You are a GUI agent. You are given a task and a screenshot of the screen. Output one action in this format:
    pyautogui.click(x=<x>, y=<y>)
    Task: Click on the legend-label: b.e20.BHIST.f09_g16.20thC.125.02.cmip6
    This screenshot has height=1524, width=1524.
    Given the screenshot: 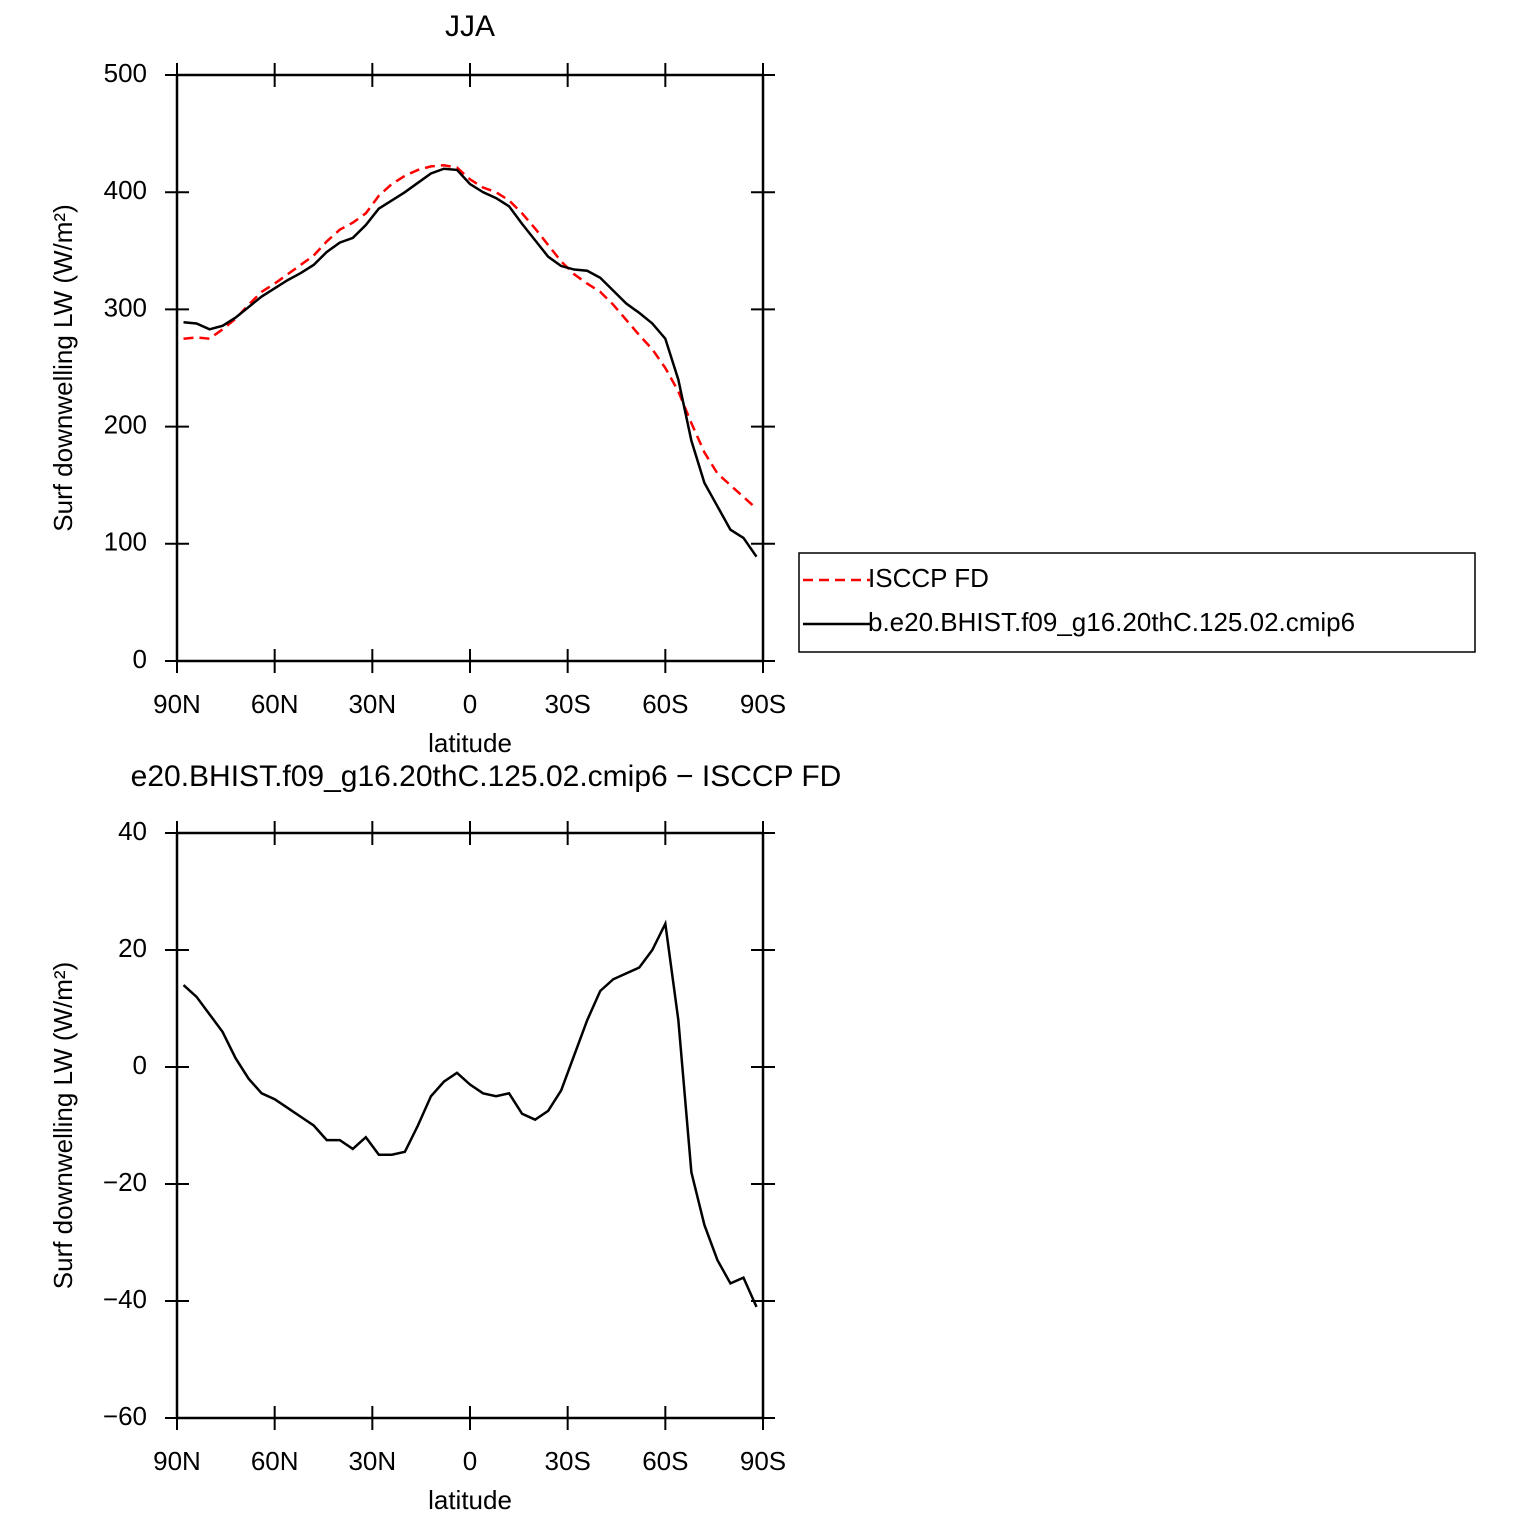 What is the action you would take?
    pyautogui.click(x=1111, y=622)
    